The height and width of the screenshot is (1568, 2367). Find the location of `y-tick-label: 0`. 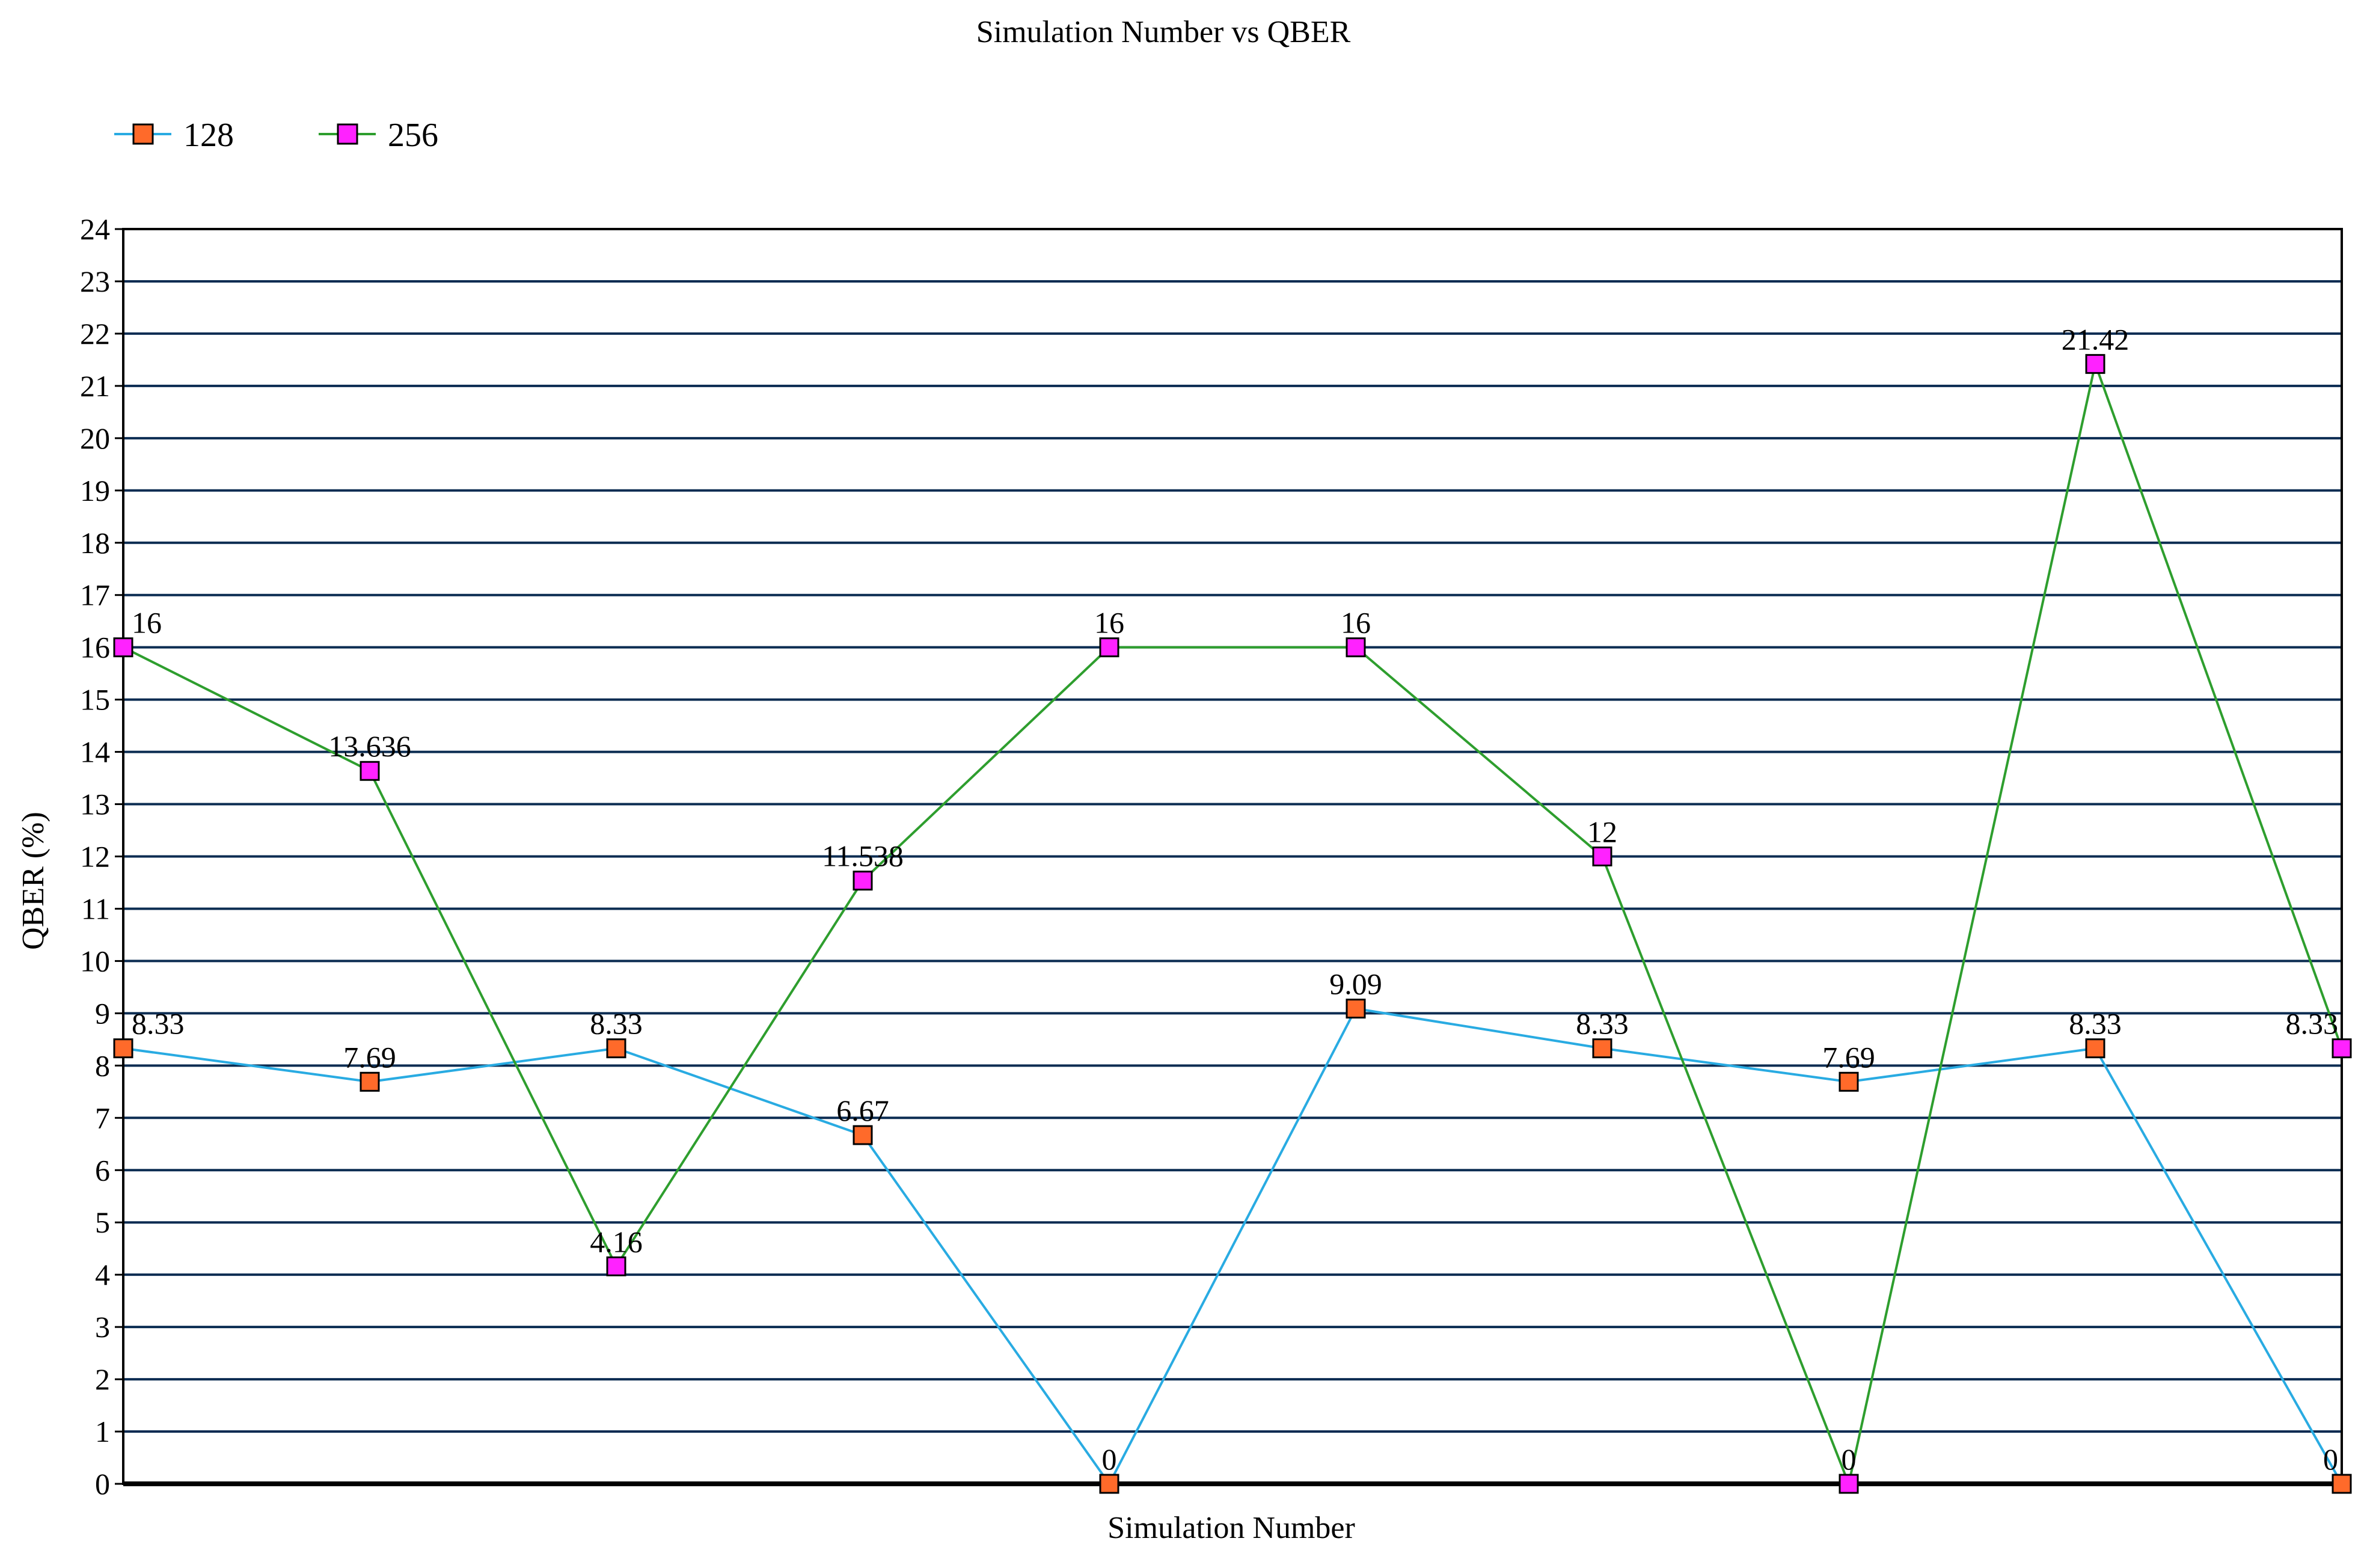

y-tick-label: 0 is located at coordinates (103, 1484).